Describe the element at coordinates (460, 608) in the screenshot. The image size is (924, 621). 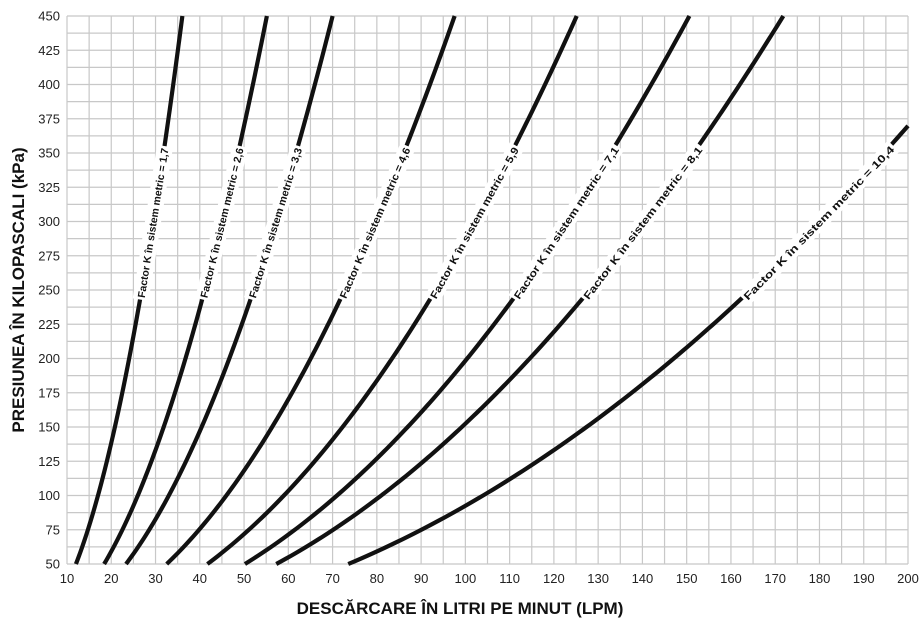
I see `x-axis-title: DESCĂRCARE ÎN LITRI PE MINUT (LPM)` at that location.